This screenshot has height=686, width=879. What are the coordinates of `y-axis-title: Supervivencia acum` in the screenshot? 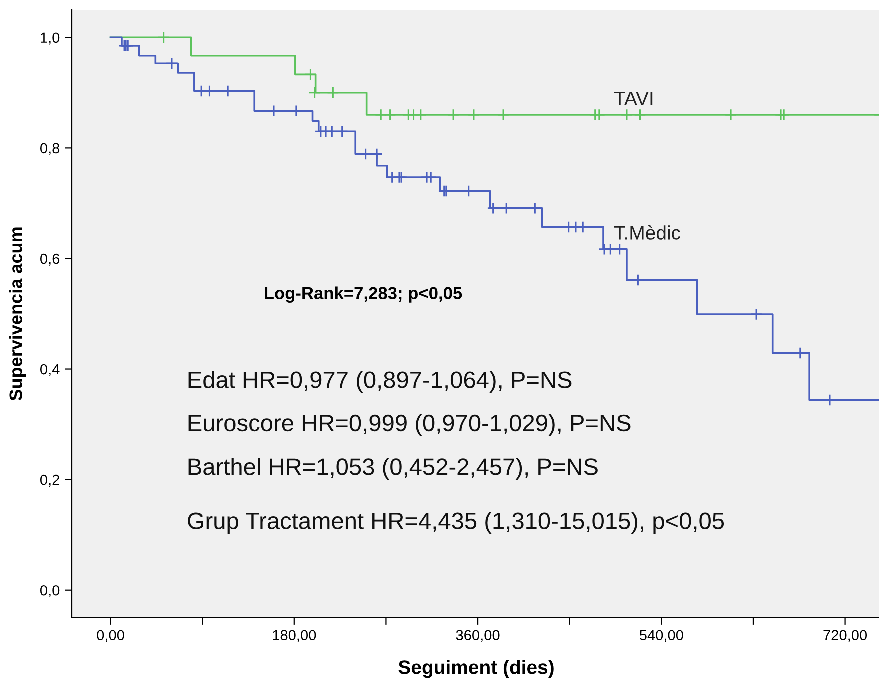 It's located at (17, 314).